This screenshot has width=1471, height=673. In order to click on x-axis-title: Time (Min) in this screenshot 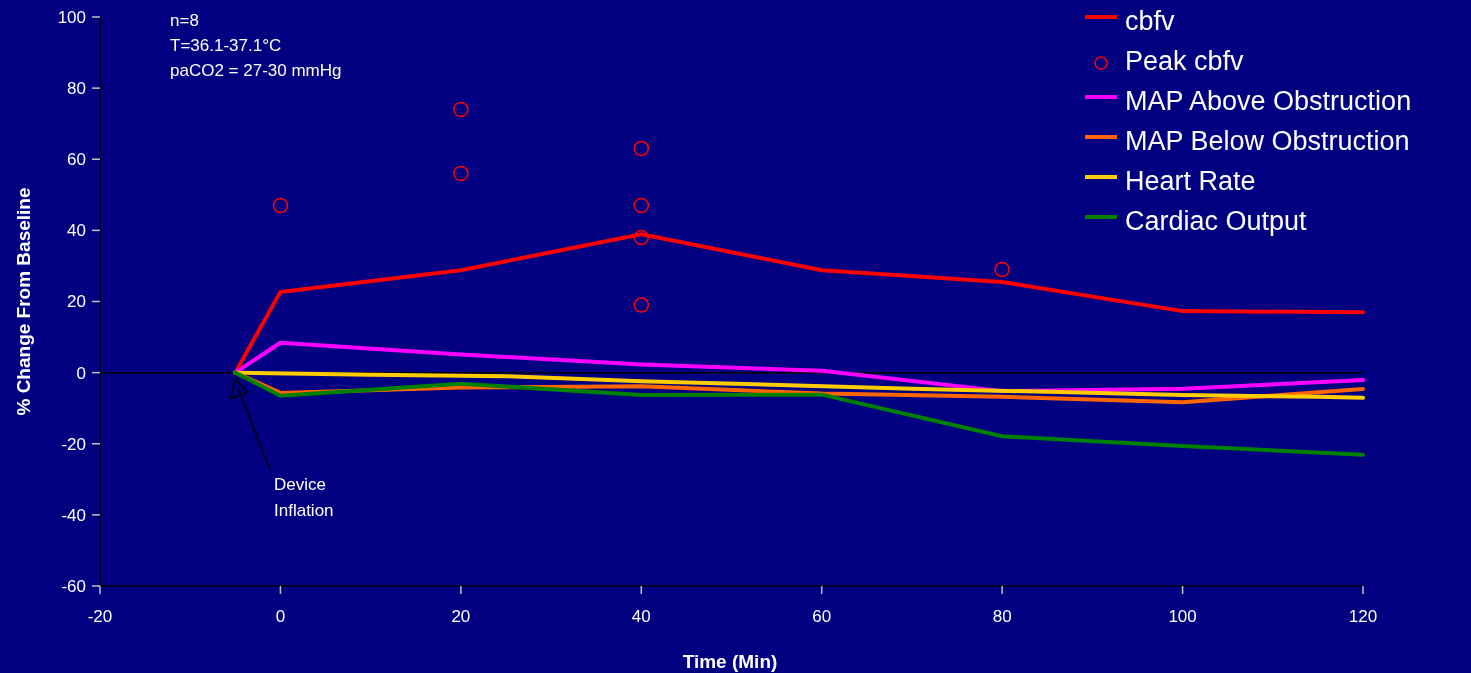, I will do `click(730, 661)`.